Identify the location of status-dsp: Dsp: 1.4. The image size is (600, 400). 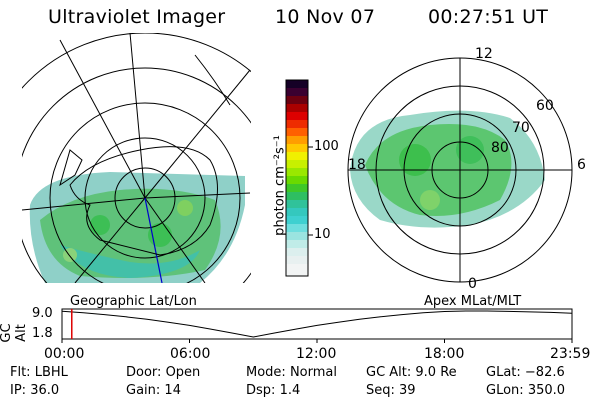
(273, 390).